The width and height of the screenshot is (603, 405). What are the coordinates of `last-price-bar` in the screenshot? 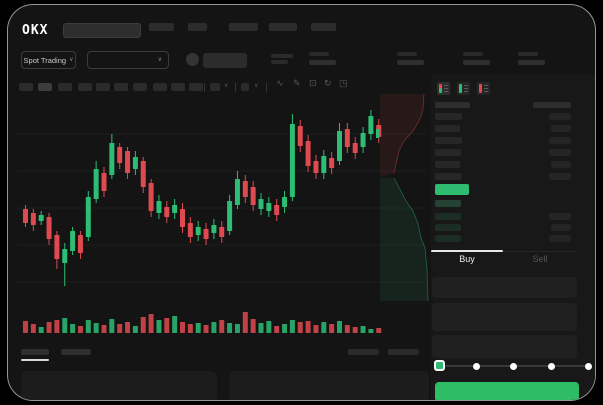 It's located at (452, 189).